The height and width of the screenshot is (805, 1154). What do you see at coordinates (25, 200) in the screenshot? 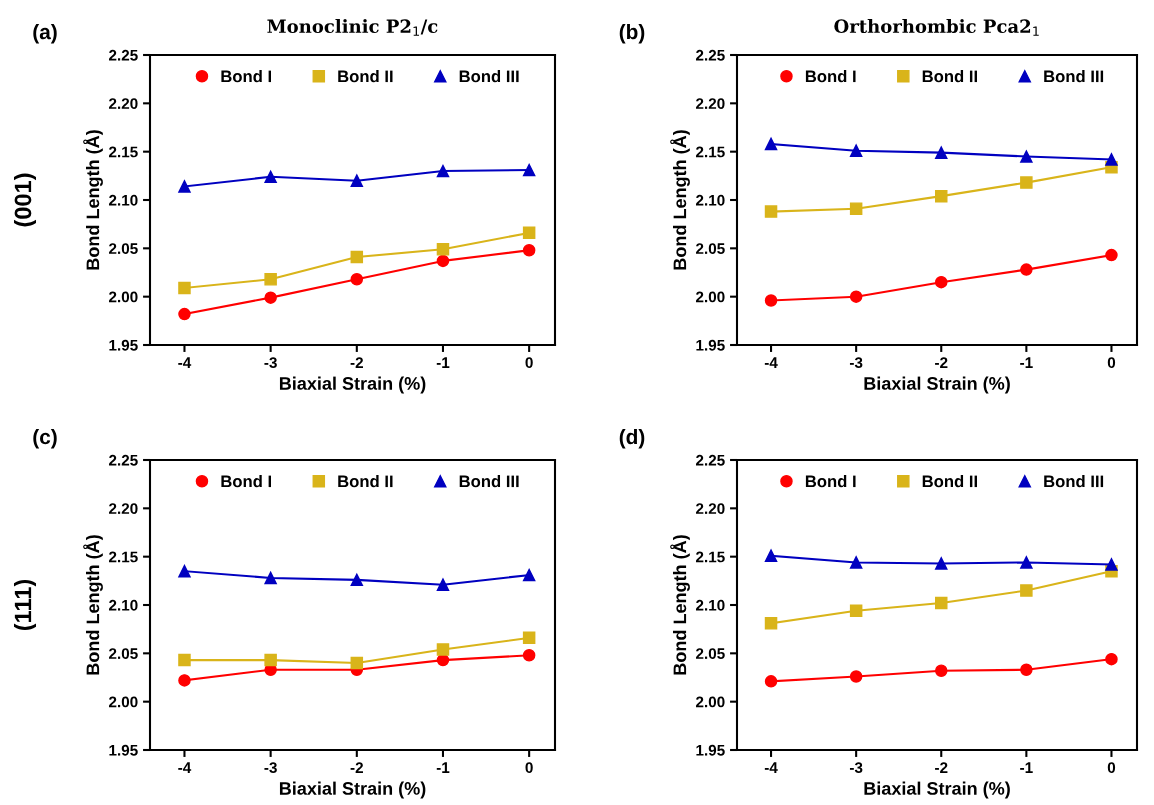
I see `text: (001)` at bounding box center [25, 200].